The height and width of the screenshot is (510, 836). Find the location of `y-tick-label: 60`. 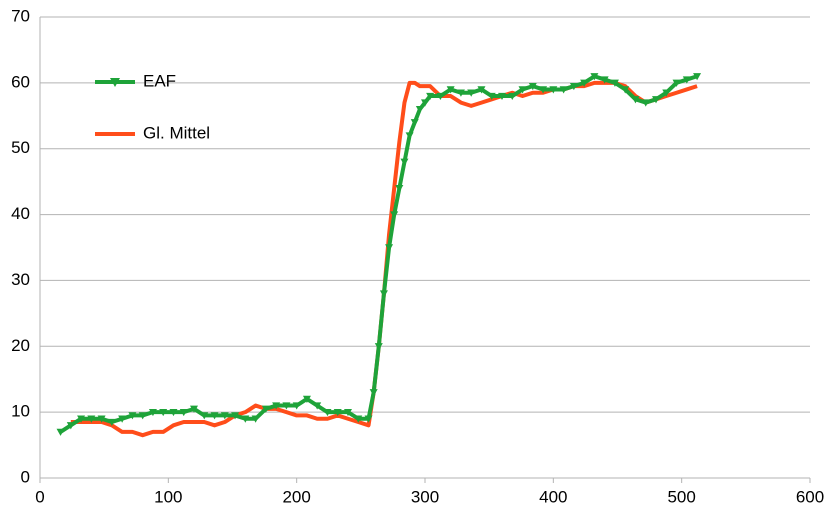

y-tick-label: 60 is located at coordinates (20, 81).